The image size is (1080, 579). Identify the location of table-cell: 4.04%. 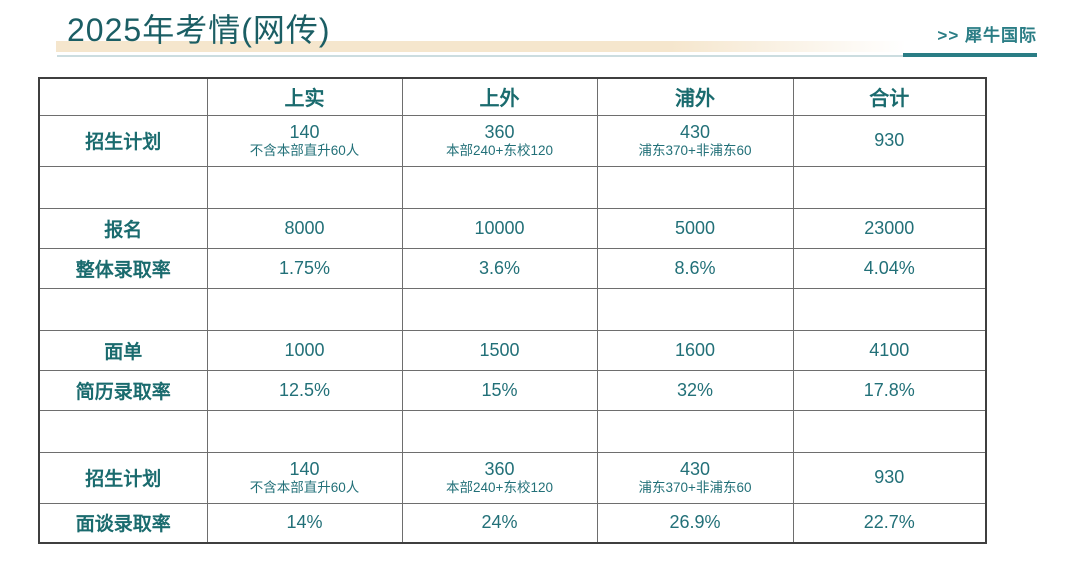
(889, 268).